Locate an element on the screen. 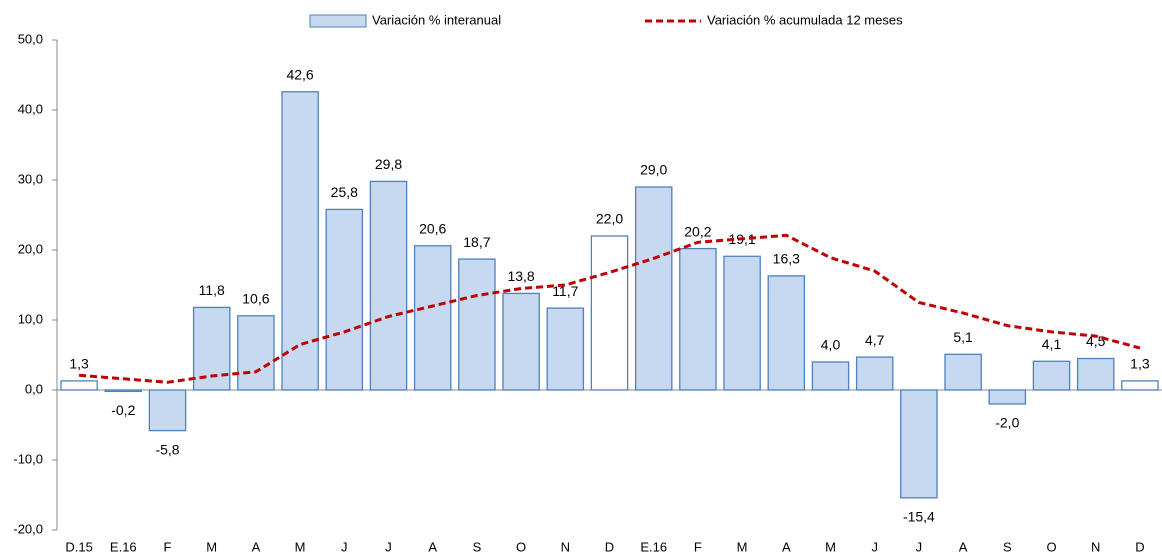  data-label: 42,6 is located at coordinates (299, 75).